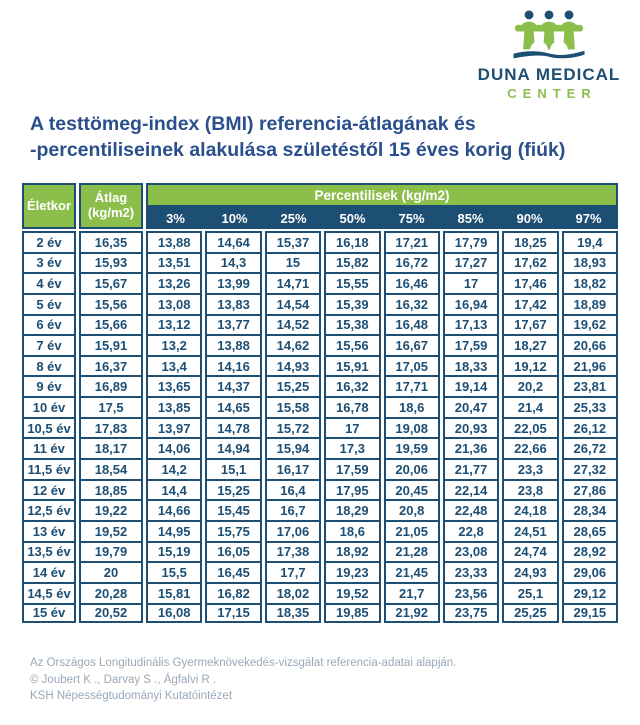  Describe the element at coordinates (471, 262) in the screenshot. I see `percentile-cell: 17,27` at that location.